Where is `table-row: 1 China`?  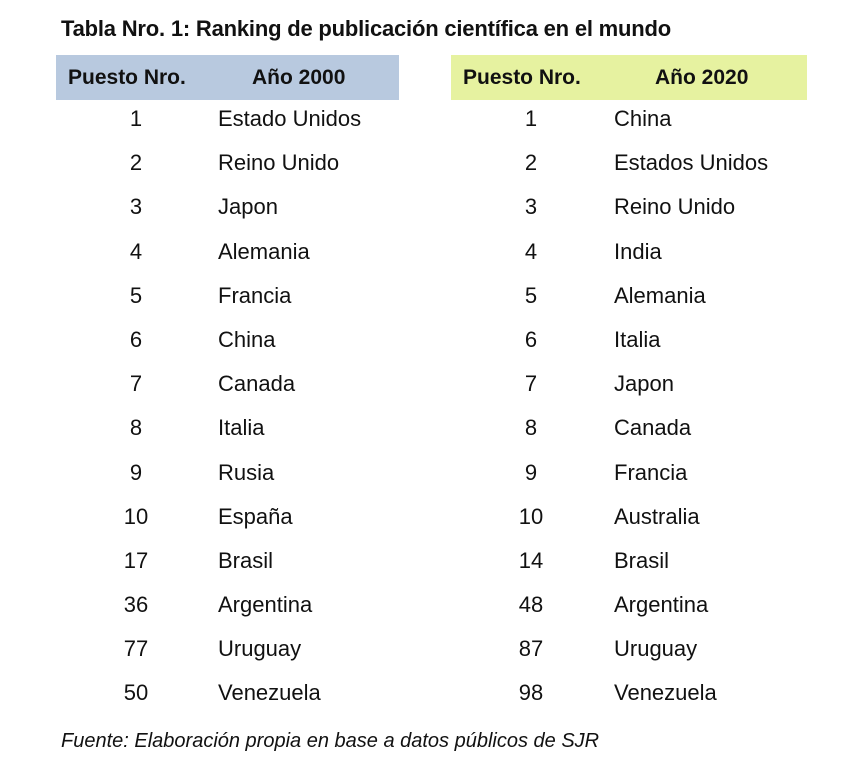 table-row: 1 China is located at coordinates (629, 122).